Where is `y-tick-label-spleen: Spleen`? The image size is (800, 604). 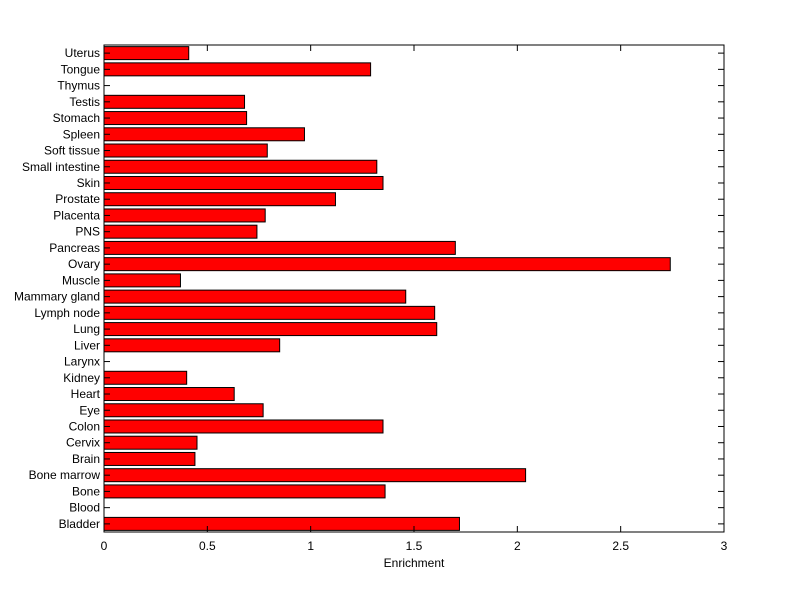
y-tick-label-spleen: Spleen is located at coordinates (81, 134).